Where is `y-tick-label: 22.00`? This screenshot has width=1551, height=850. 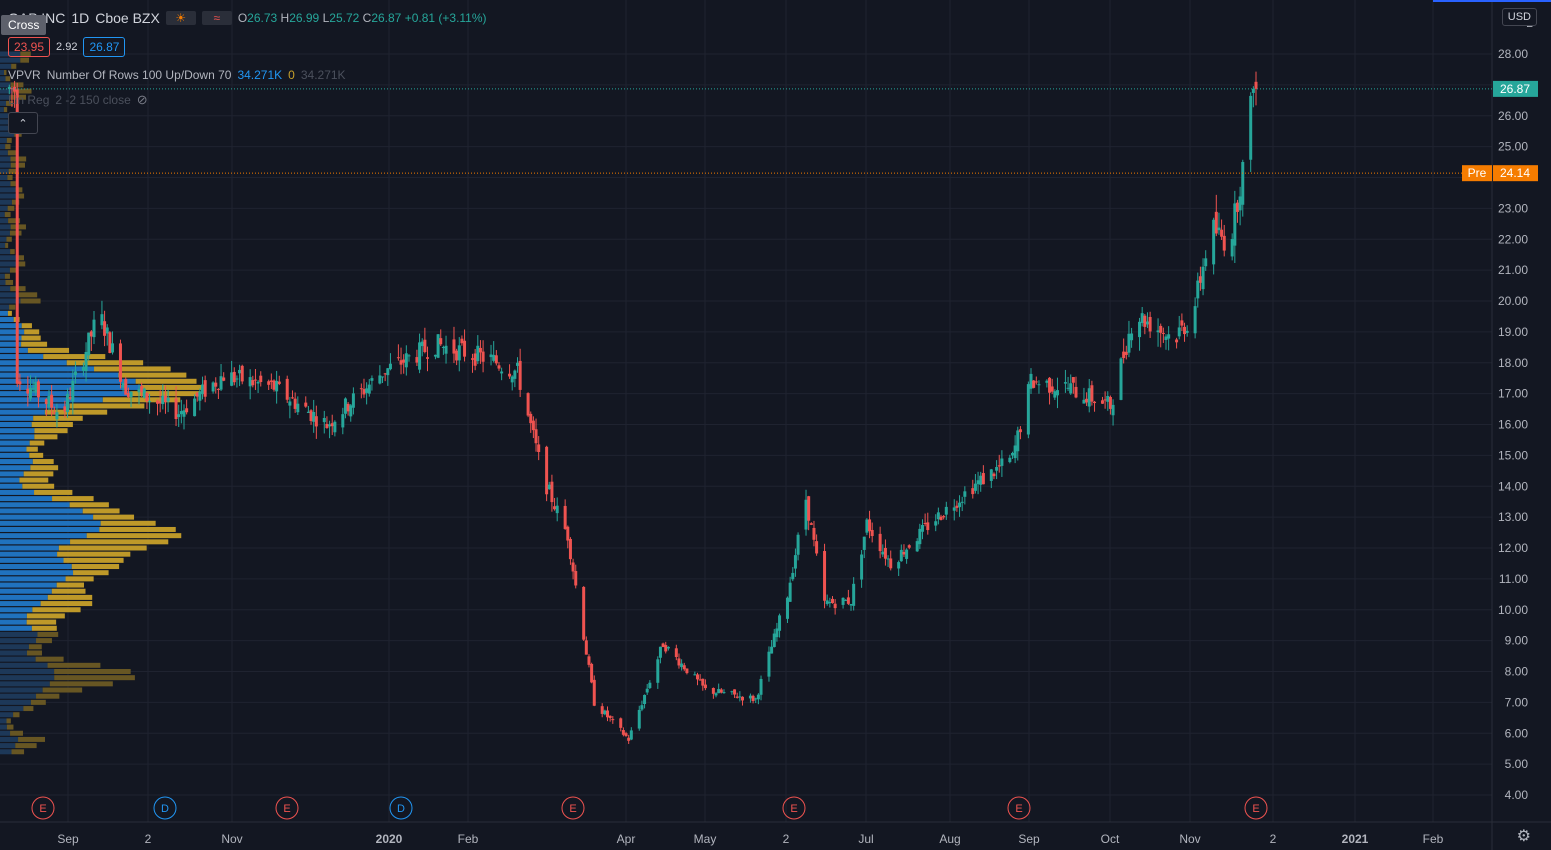
y-tick-label: 22.00 is located at coordinates (1513, 239).